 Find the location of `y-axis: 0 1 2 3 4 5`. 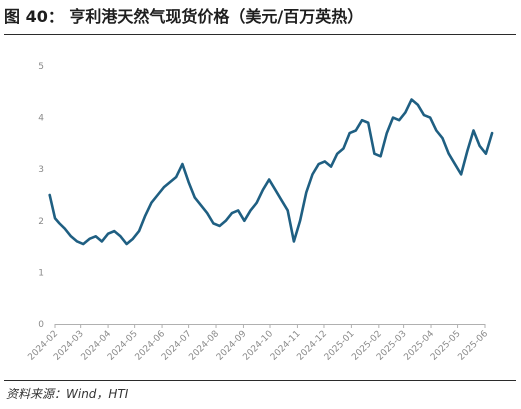

y-axis: 0 1 2 3 4 5 is located at coordinates (41, 196).